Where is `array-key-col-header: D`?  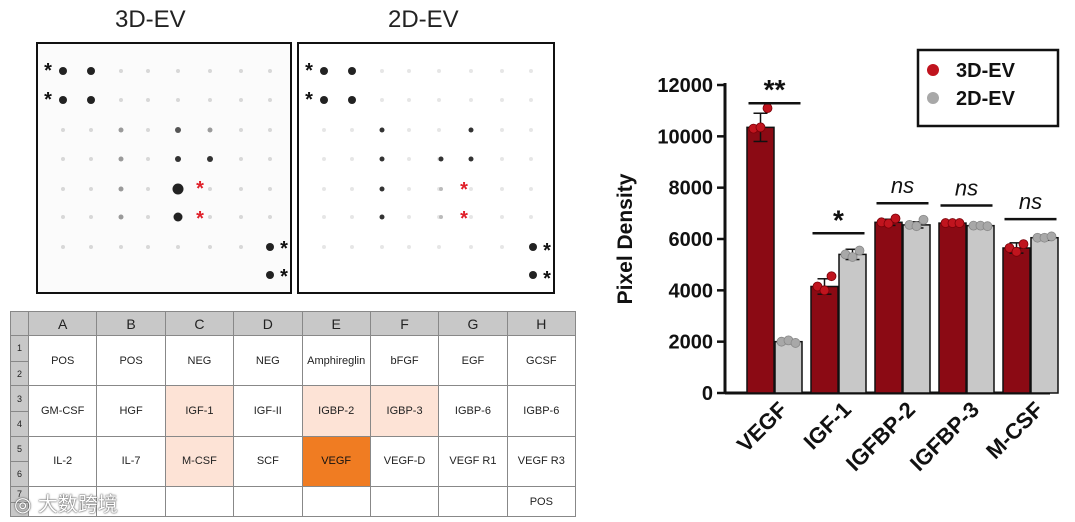 array-key-col-header: D is located at coordinates (268, 323).